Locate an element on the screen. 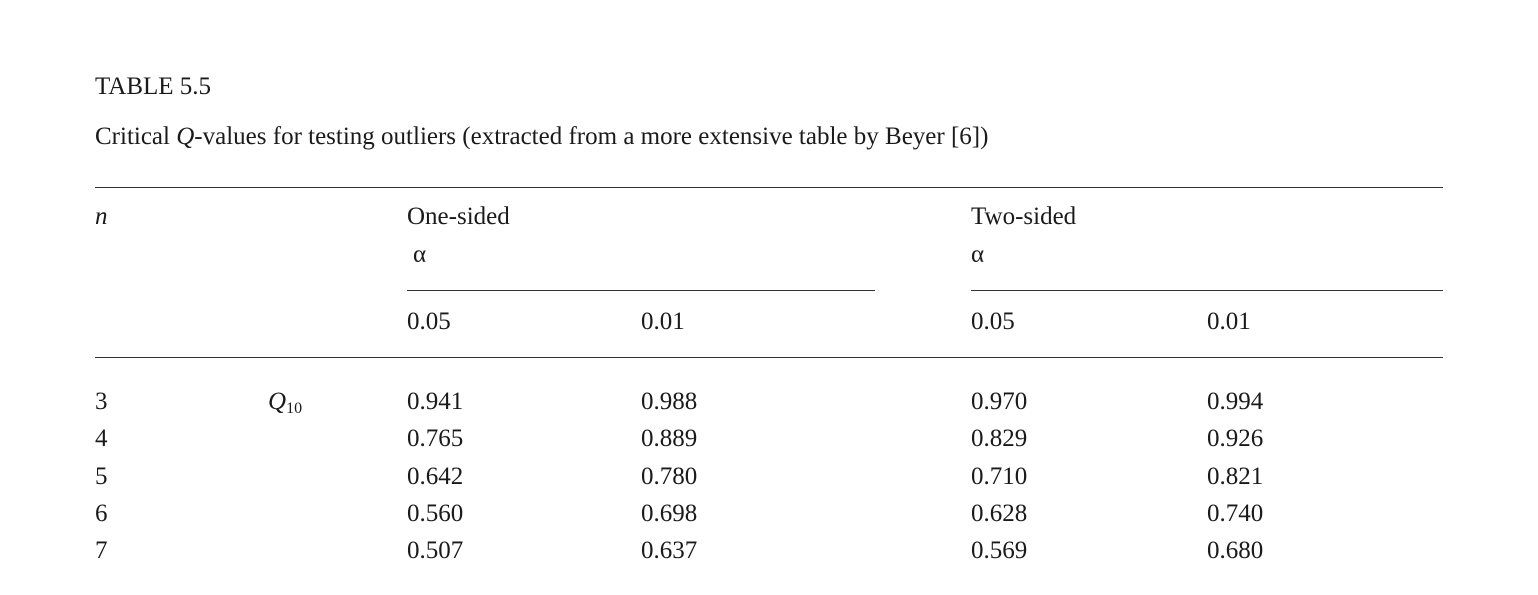 The width and height of the screenshot is (1538, 595). value-cell: 0.941 is located at coordinates (435, 401).